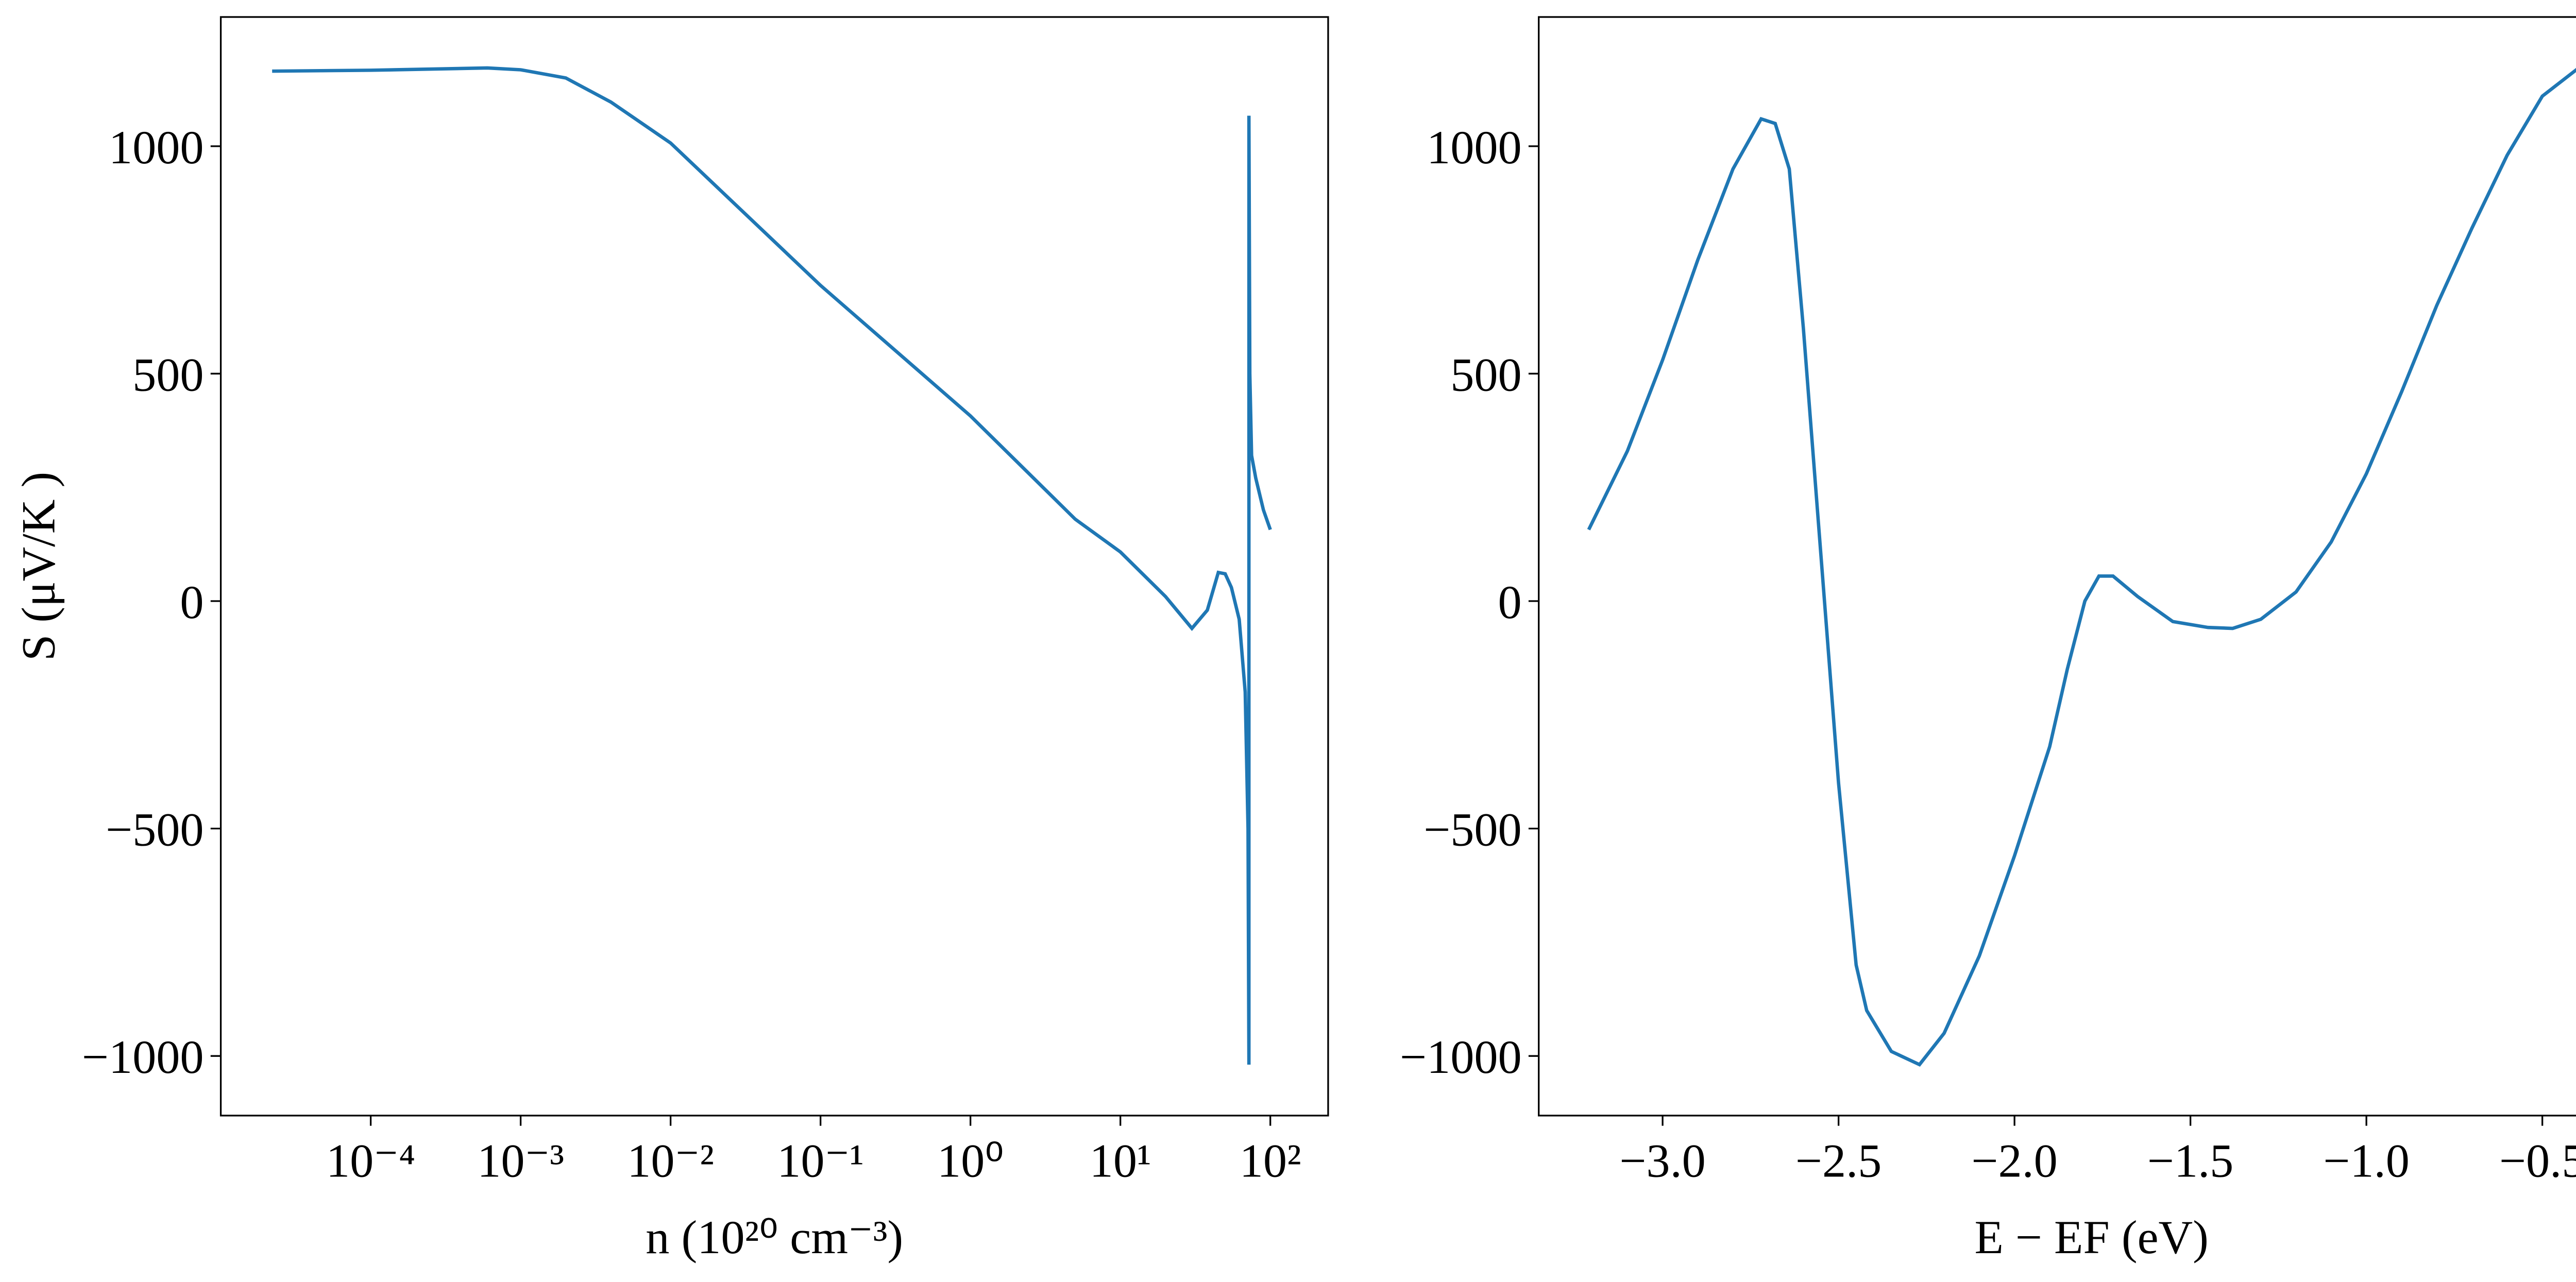 The width and height of the screenshot is (2576, 1282). Describe the element at coordinates (520, 1161) in the screenshot. I see `x-tick-label: 10⁻³` at that location.